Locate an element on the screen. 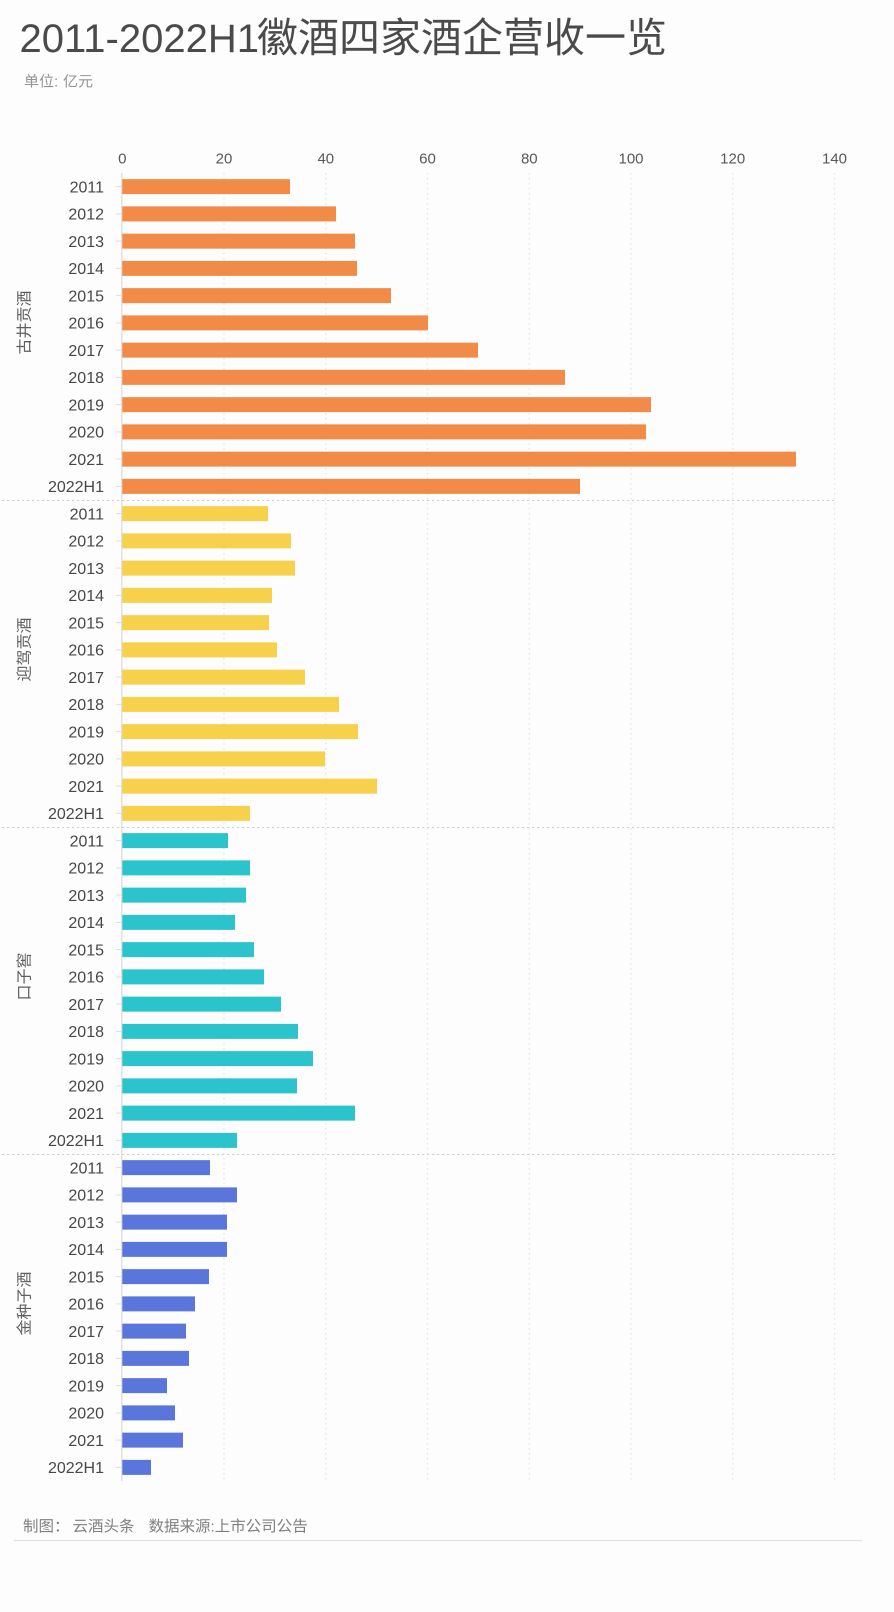  svg-text: 20 is located at coordinates (224, 159).